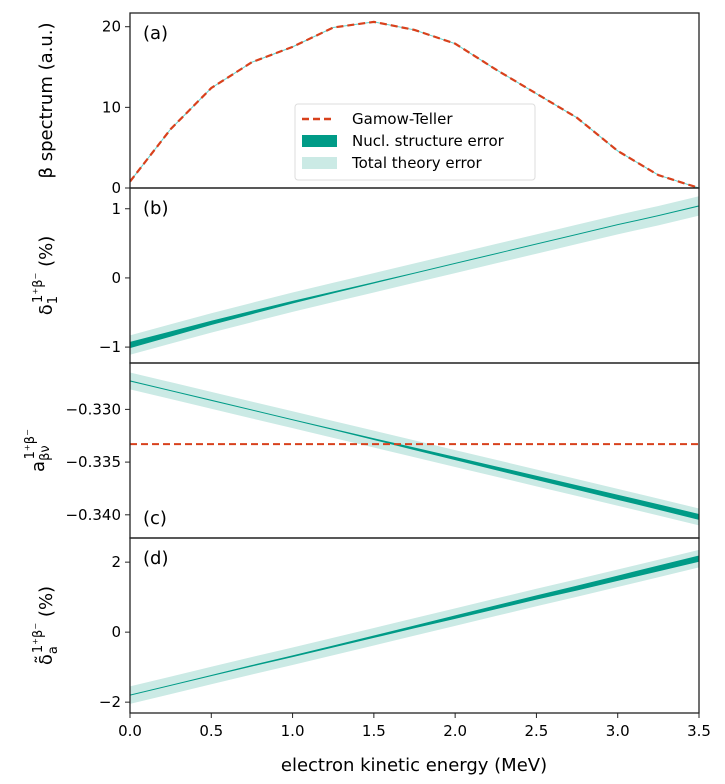  Describe the element at coordinates (93, 409) in the screenshot. I see `y-tick-label: −0.330` at that location.